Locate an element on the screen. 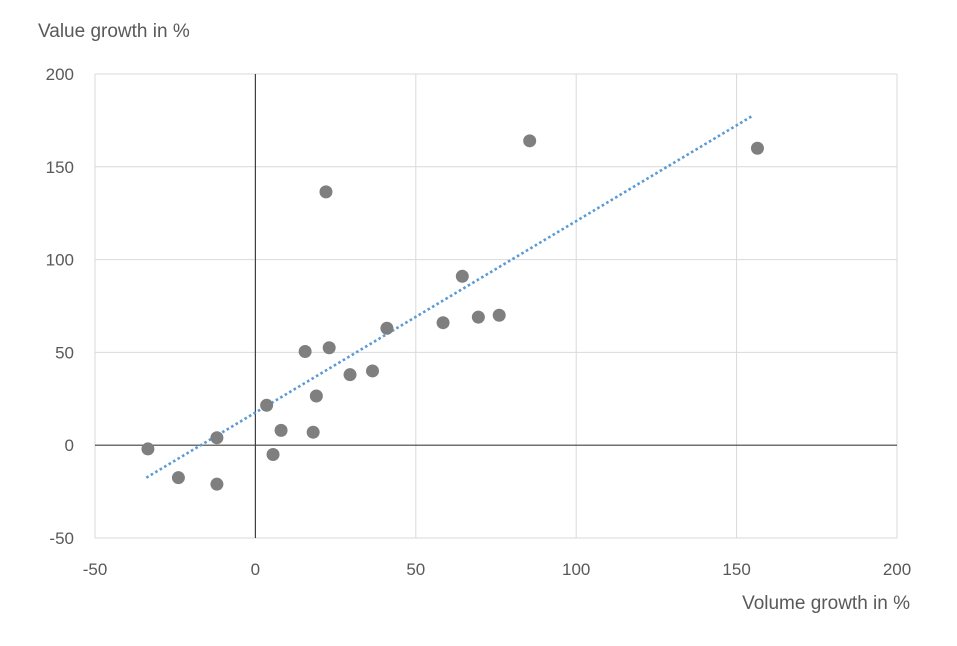 The height and width of the screenshot is (646, 957). x-tick-label: 0 is located at coordinates (255, 569).